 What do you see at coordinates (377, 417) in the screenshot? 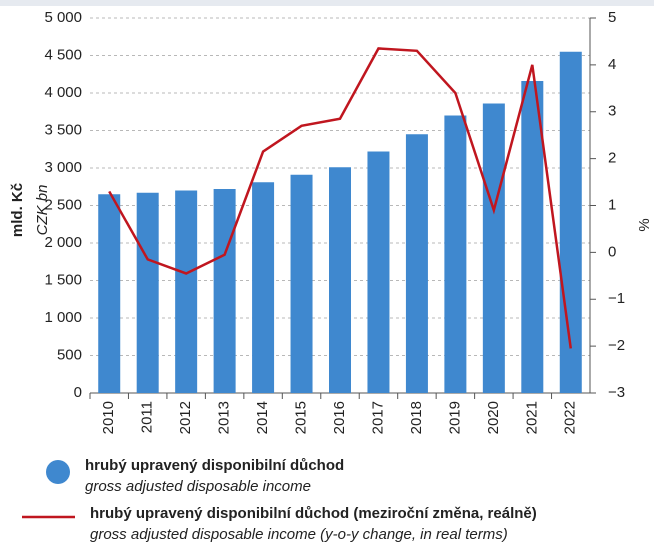
I see `x-tick-label: 2017` at bounding box center [377, 417].